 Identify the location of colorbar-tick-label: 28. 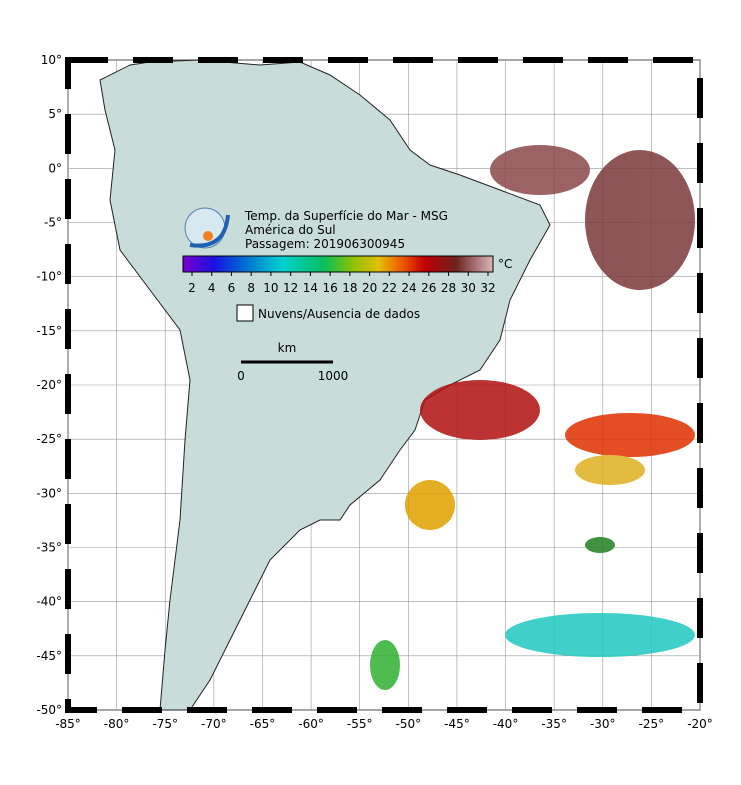
(448, 288).